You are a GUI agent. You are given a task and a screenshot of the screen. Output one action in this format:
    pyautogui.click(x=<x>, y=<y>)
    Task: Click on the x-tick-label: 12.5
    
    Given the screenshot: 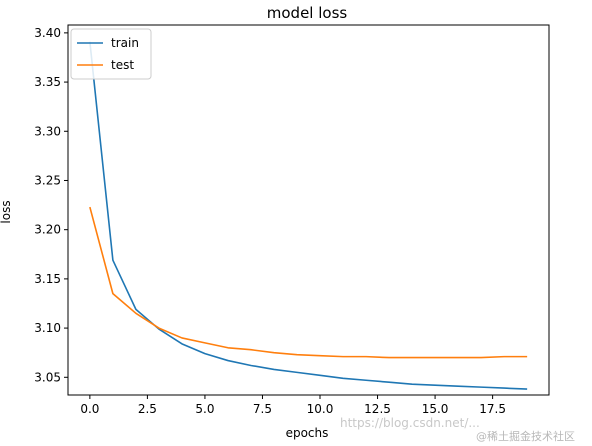 What is the action you would take?
    pyautogui.click(x=377, y=409)
    